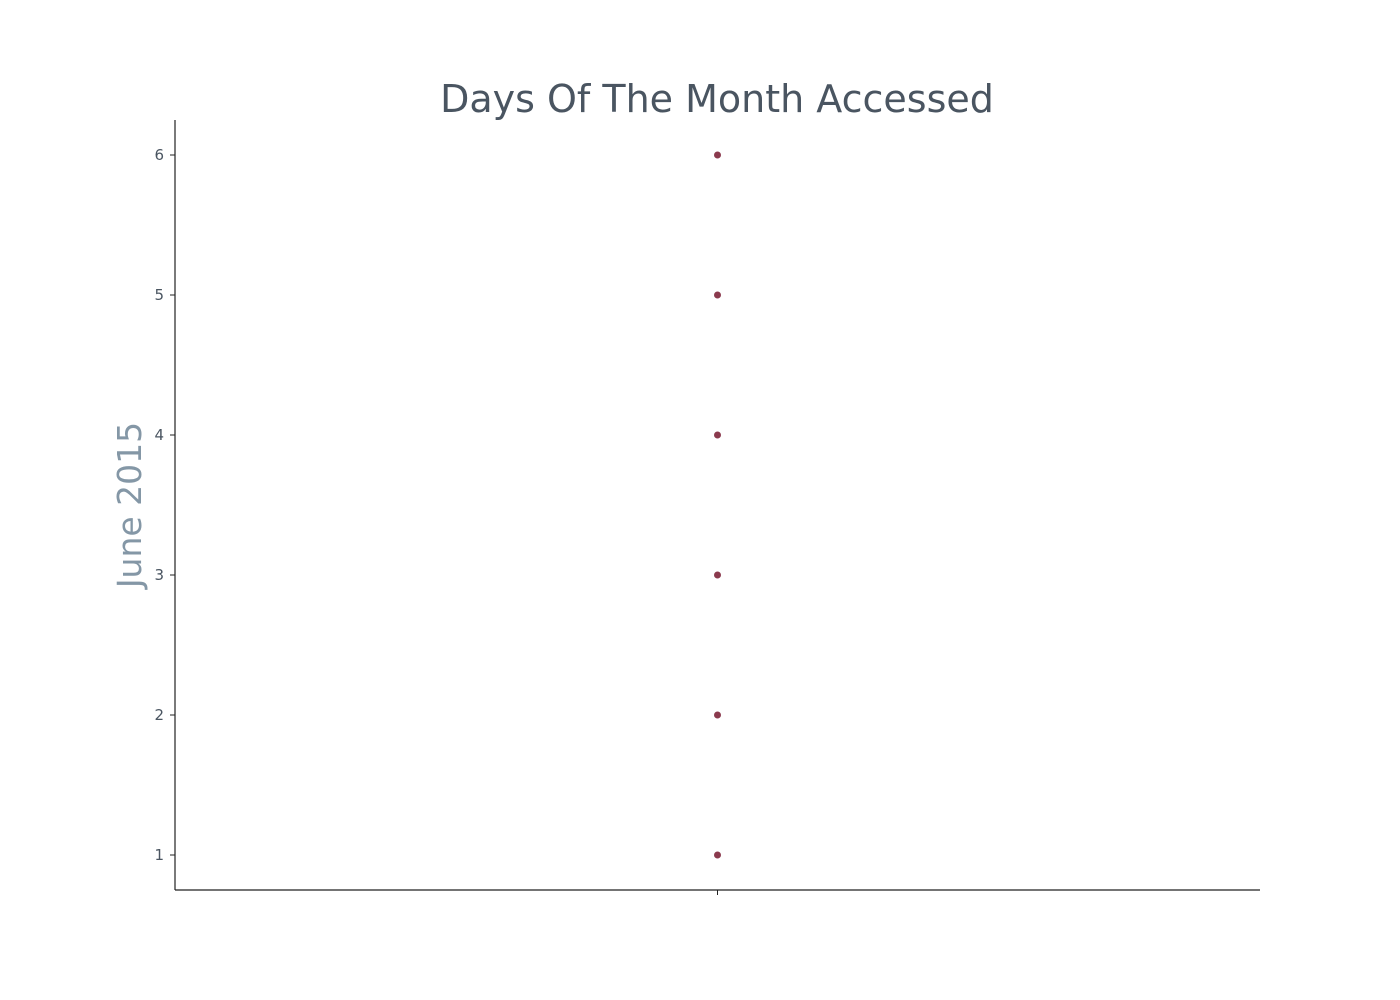 This screenshot has width=1400, height=1000. What do you see at coordinates (159, 855) in the screenshot?
I see `y-tick-label: 1` at bounding box center [159, 855].